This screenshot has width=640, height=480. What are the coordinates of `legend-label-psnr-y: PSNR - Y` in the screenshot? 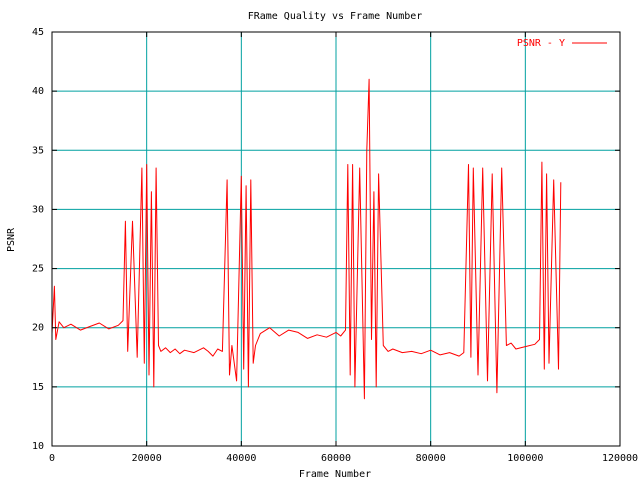 It's located at (541, 43).